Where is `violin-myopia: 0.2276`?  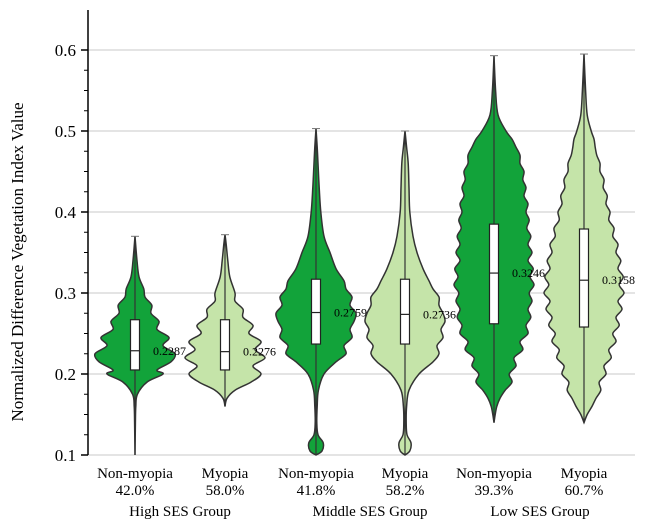
violin-myopia: 0.2276 is located at coordinates (230, 320).